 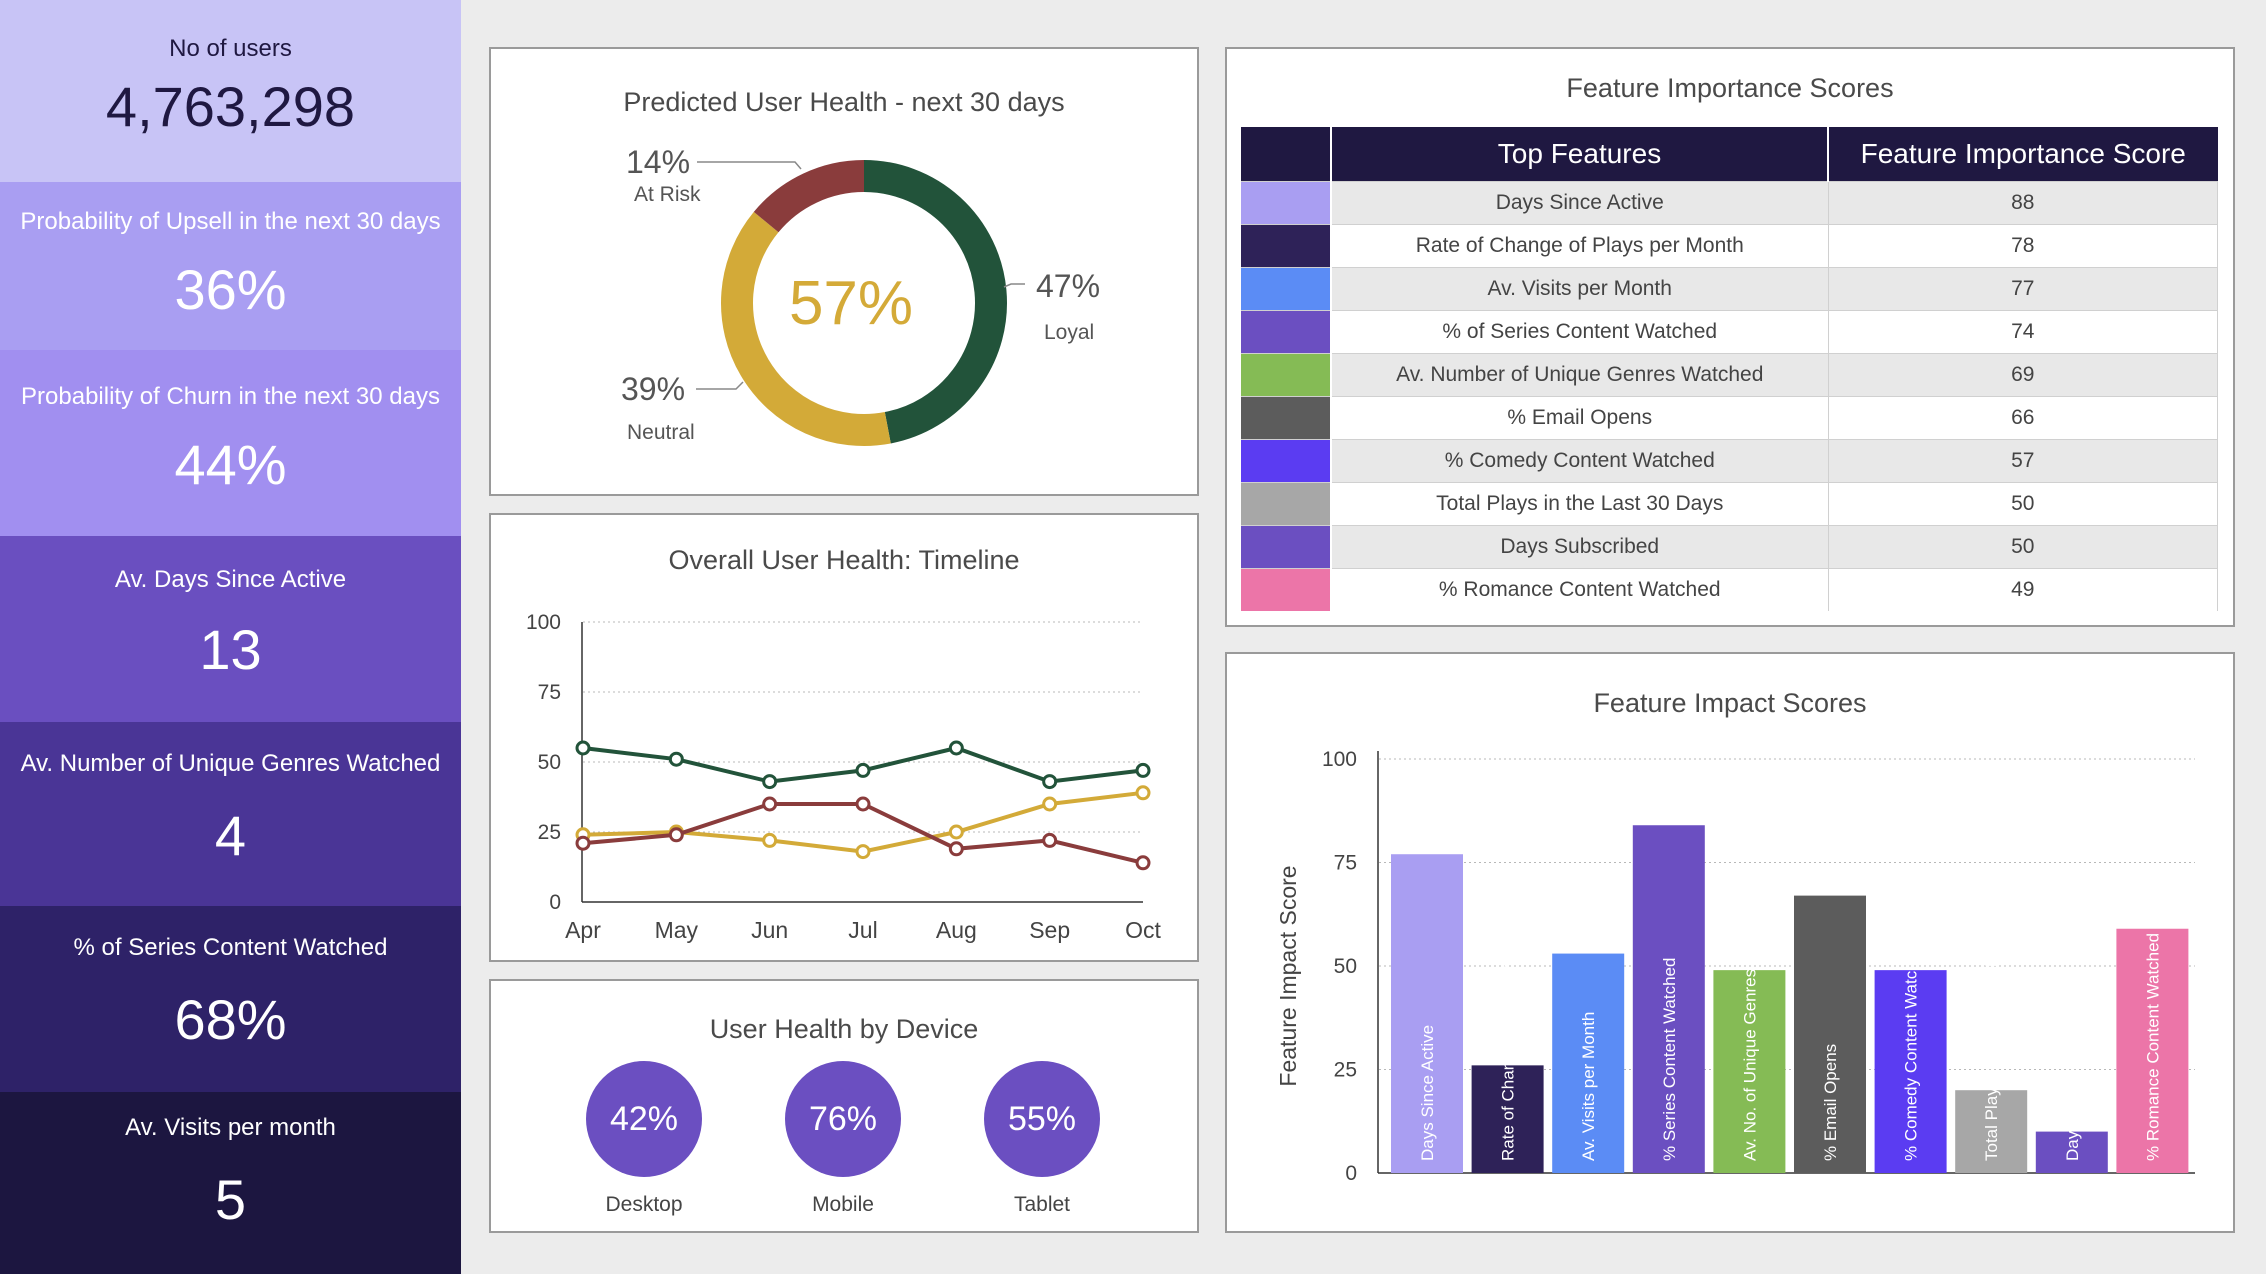 I want to click on kpi-value: 13, so click(x=230, y=649).